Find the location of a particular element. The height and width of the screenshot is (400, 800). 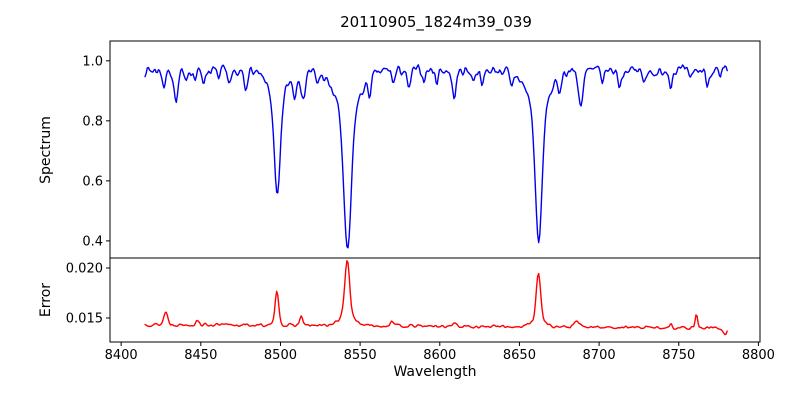

x-tick-label: 8500 is located at coordinates (280, 355).